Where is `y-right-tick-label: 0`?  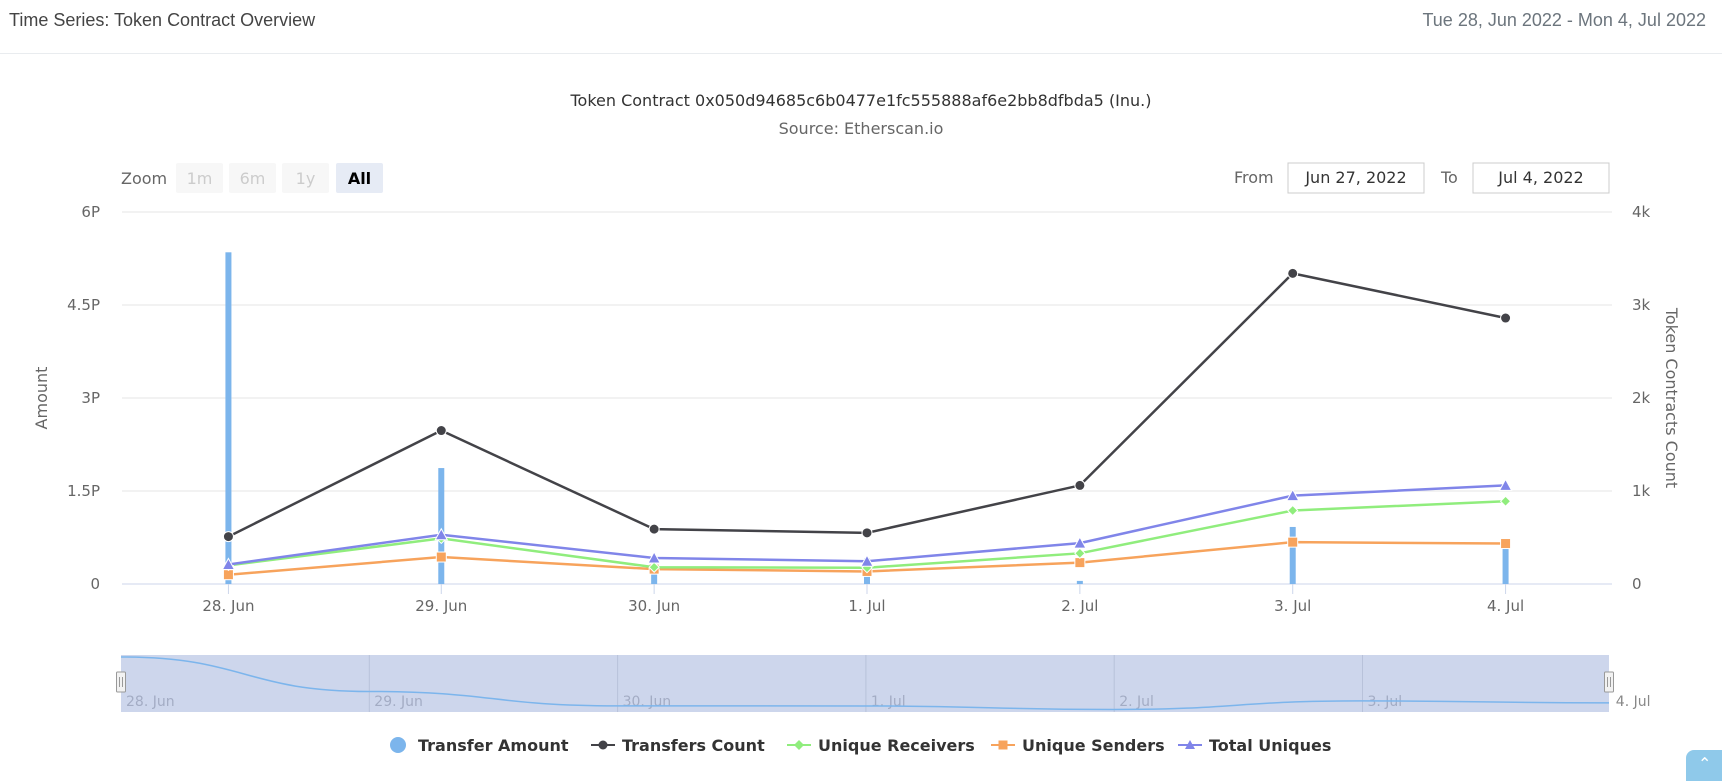
y-right-tick-label: 0 is located at coordinates (1637, 584).